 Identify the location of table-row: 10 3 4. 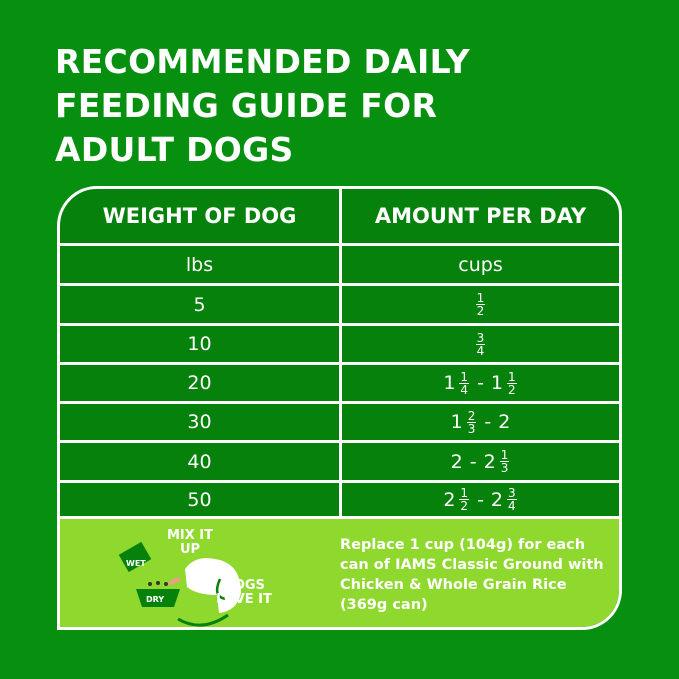
(339, 345).